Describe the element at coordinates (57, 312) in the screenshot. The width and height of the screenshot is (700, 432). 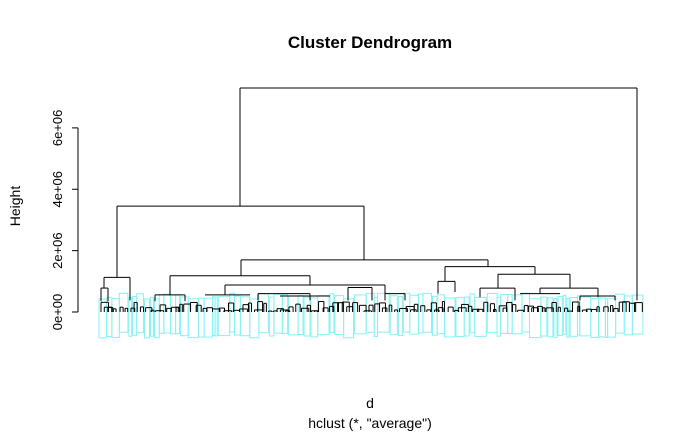
I see `y-tick-label: 0e+00` at that location.